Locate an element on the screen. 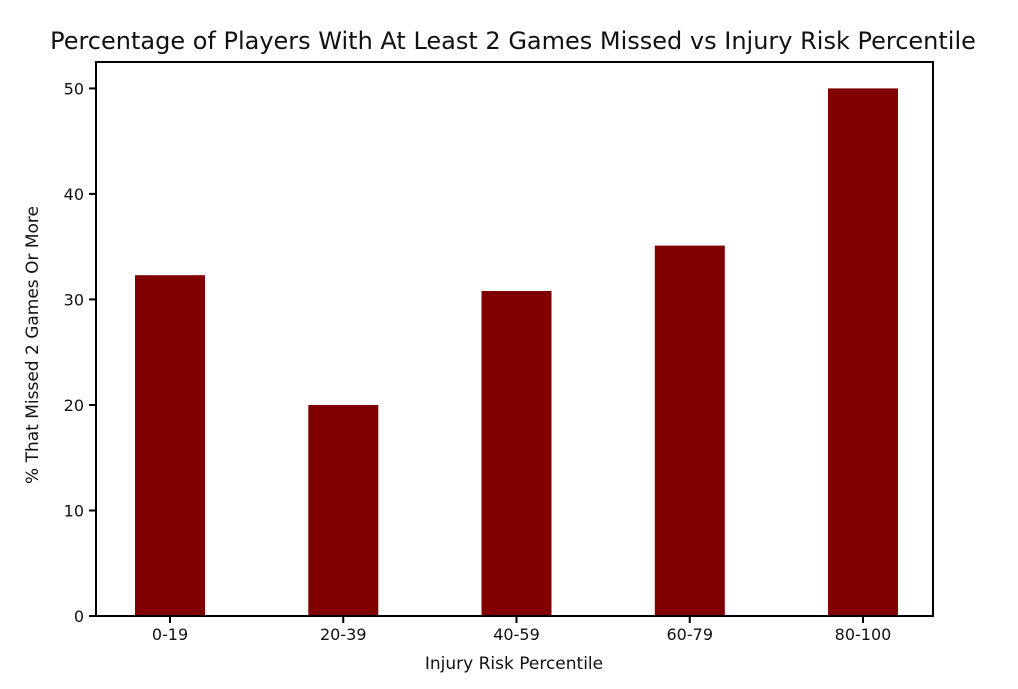  y-tick-label: 50 is located at coordinates (74, 88).